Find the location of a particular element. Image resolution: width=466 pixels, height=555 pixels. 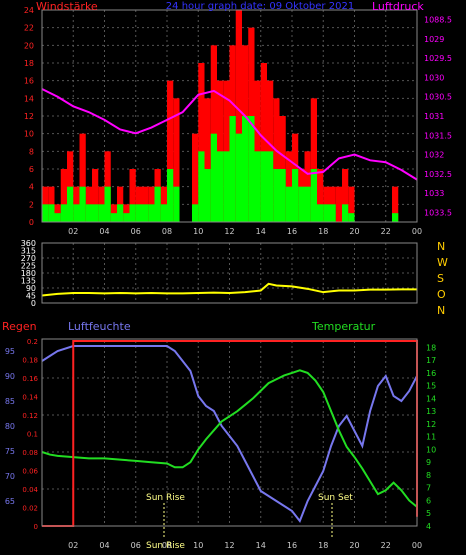

temperature-tick-label: 18 is located at coordinates (431, 347).